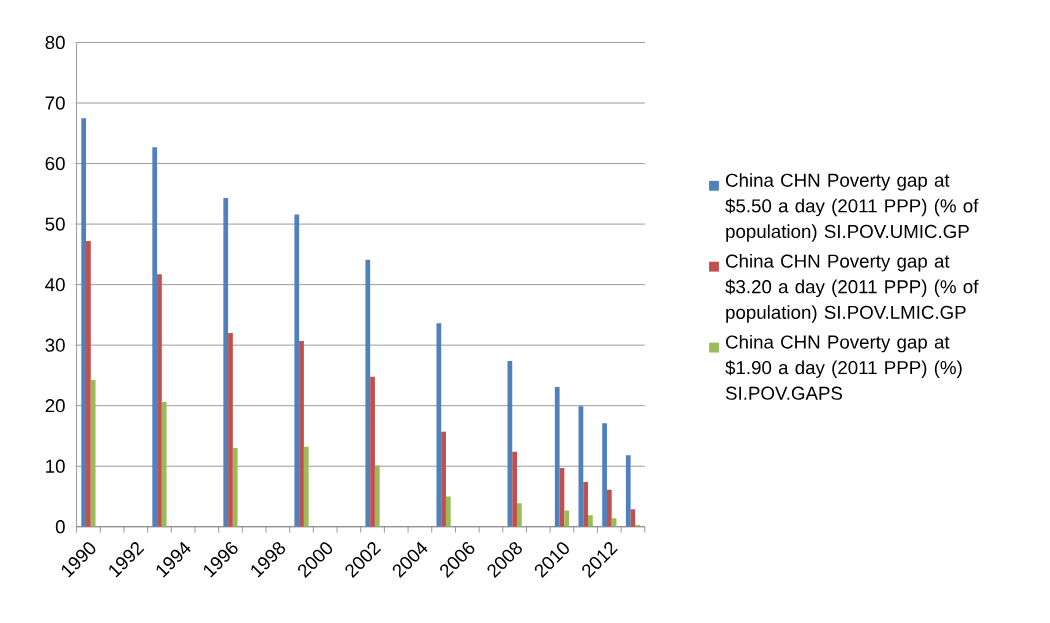 The image size is (1050, 623). I want to click on y-tick-label: 30, so click(55, 345).